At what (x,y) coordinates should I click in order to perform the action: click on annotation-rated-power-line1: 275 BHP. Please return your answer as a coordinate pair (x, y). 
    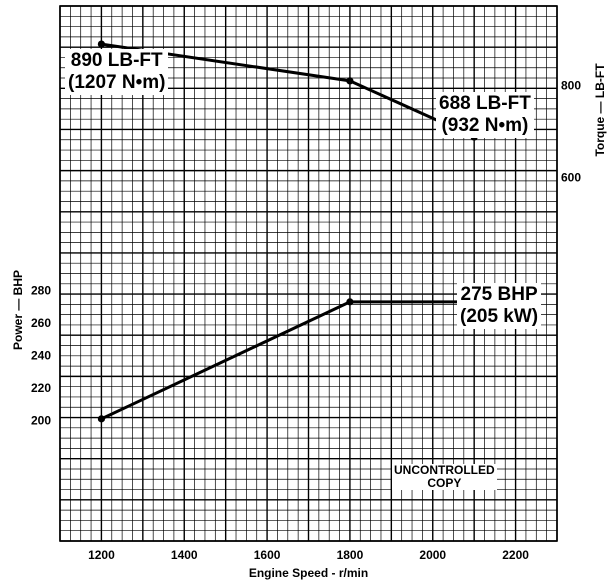
    Looking at the image, I should click on (499, 294).